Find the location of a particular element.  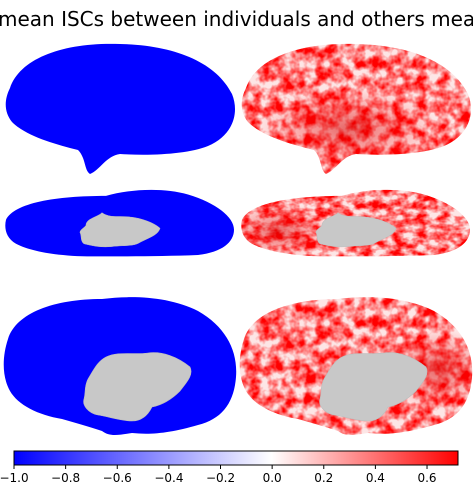

colorbar-tick-label: −1.0 is located at coordinates (14, 478).